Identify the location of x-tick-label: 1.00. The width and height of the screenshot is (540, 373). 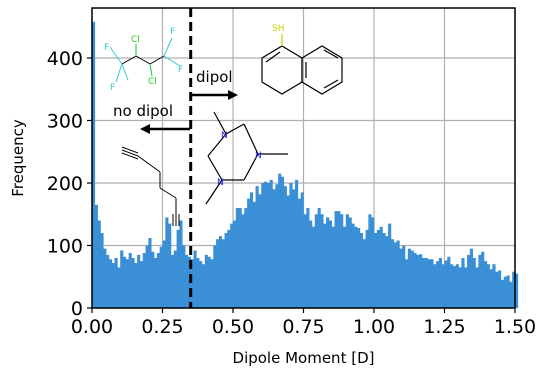
(374, 327).